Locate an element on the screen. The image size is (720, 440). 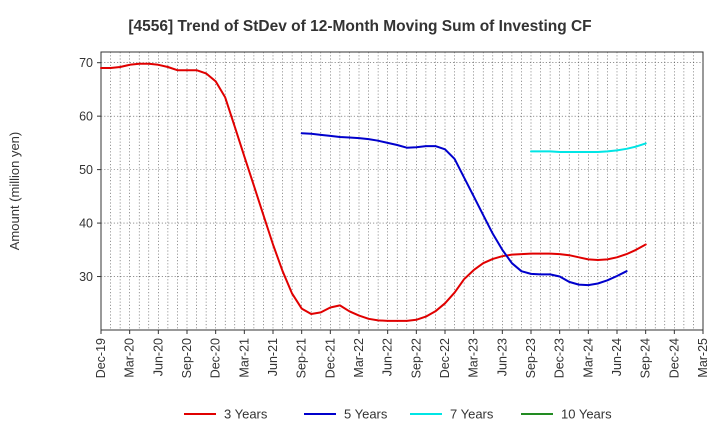
x-tick-label: Mar-25 is located at coordinates (703, 358).